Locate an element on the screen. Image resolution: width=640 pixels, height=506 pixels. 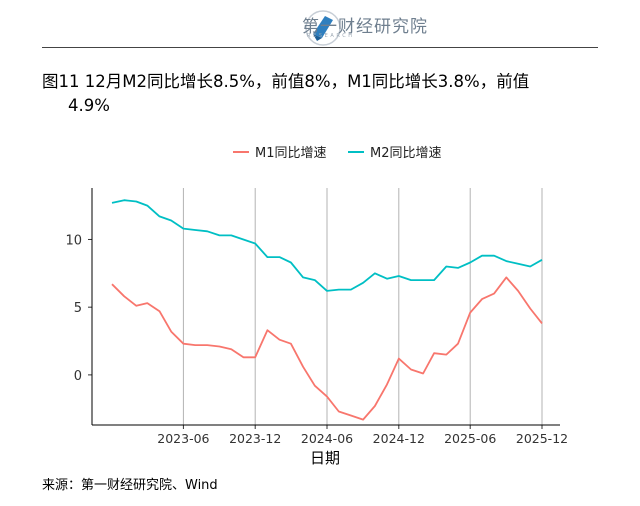
research-institute-logo-icon is located at coordinates (323, 28).